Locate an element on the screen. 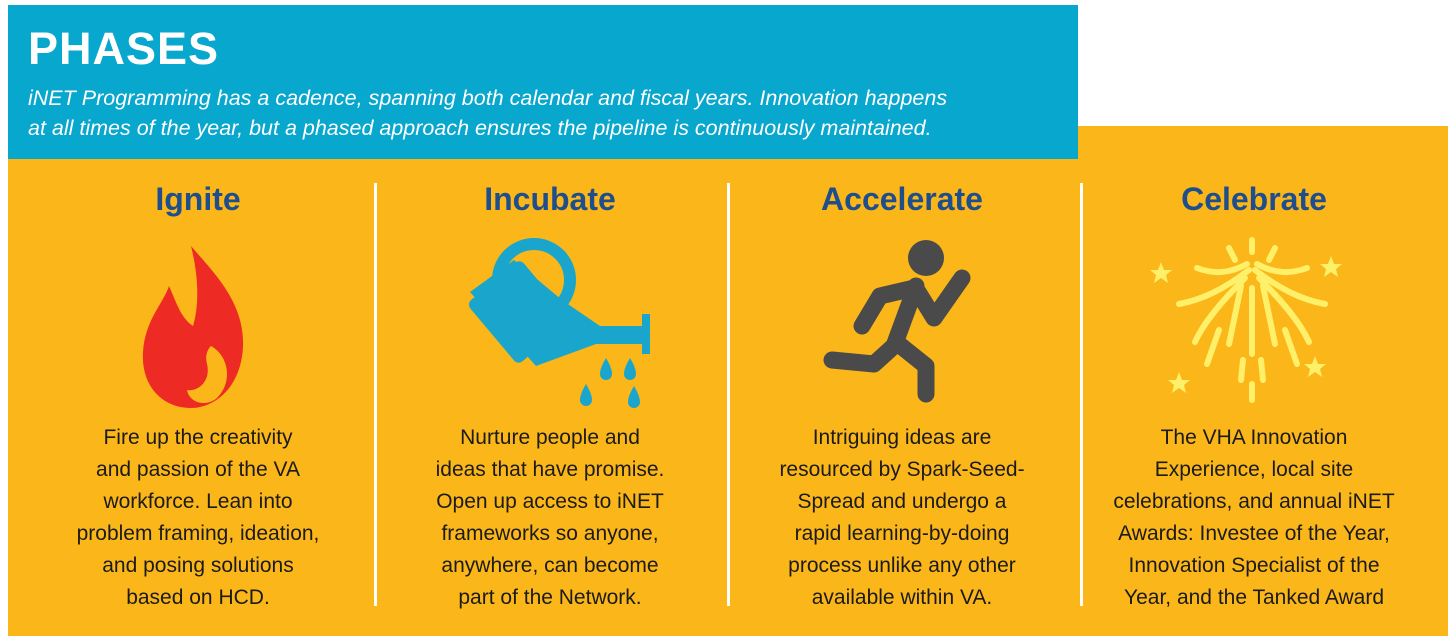  description-line: process unlike any other is located at coordinates (902, 565).